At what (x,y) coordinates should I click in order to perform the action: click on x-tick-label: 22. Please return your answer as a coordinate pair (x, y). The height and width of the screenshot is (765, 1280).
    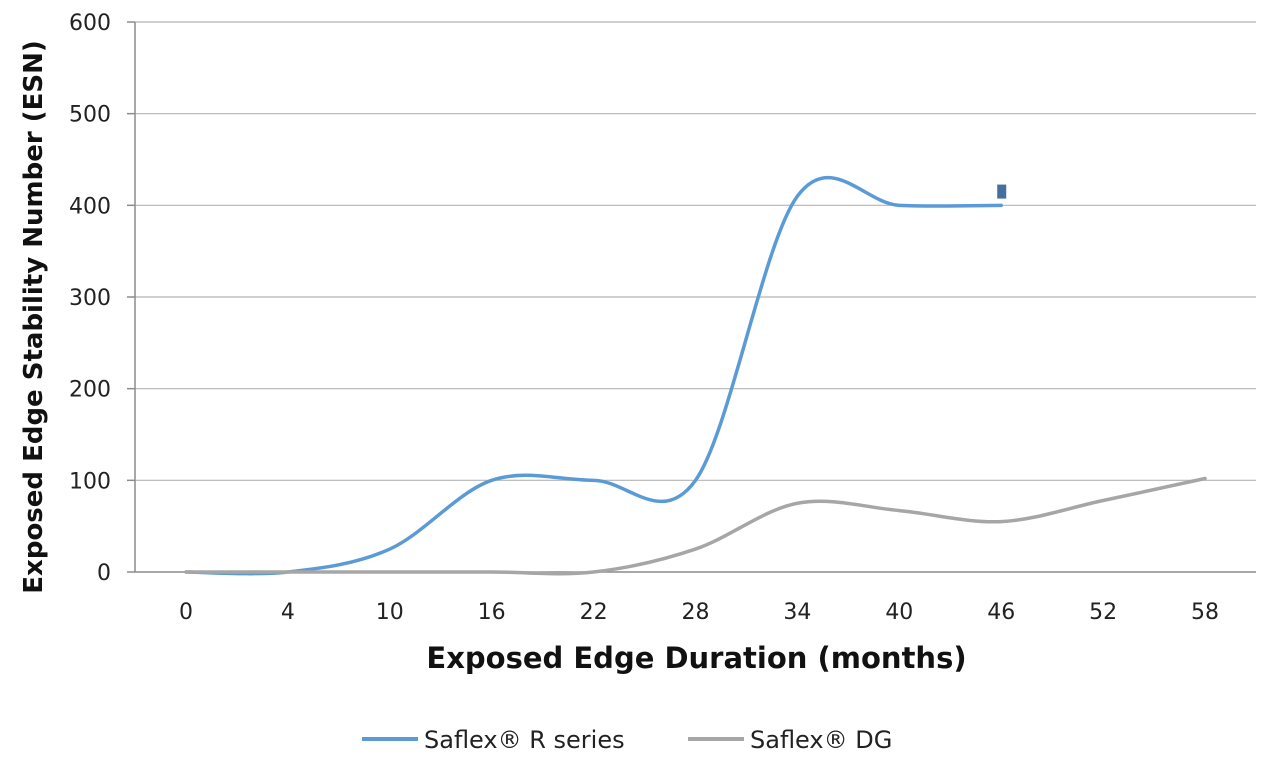
    Looking at the image, I should click on (594, 612).